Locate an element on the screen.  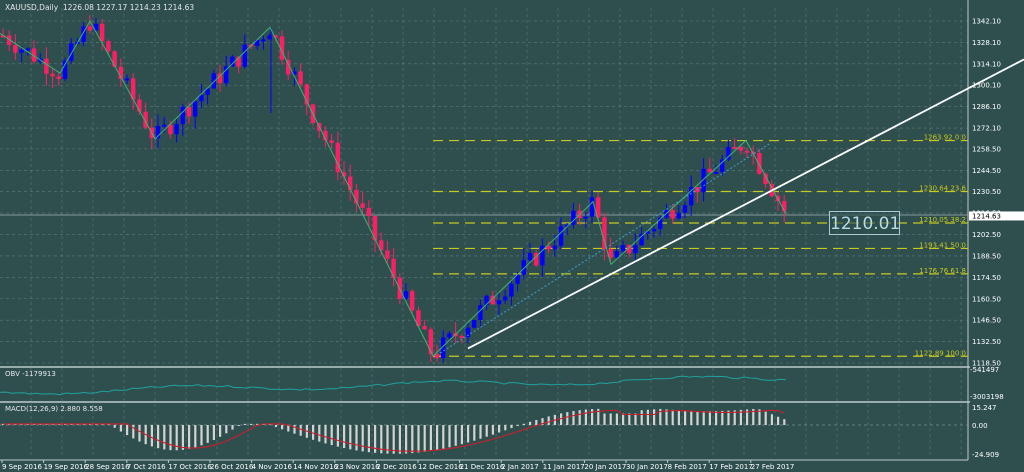
price-tick: 1286.10 is located at coordinates (986, 107).